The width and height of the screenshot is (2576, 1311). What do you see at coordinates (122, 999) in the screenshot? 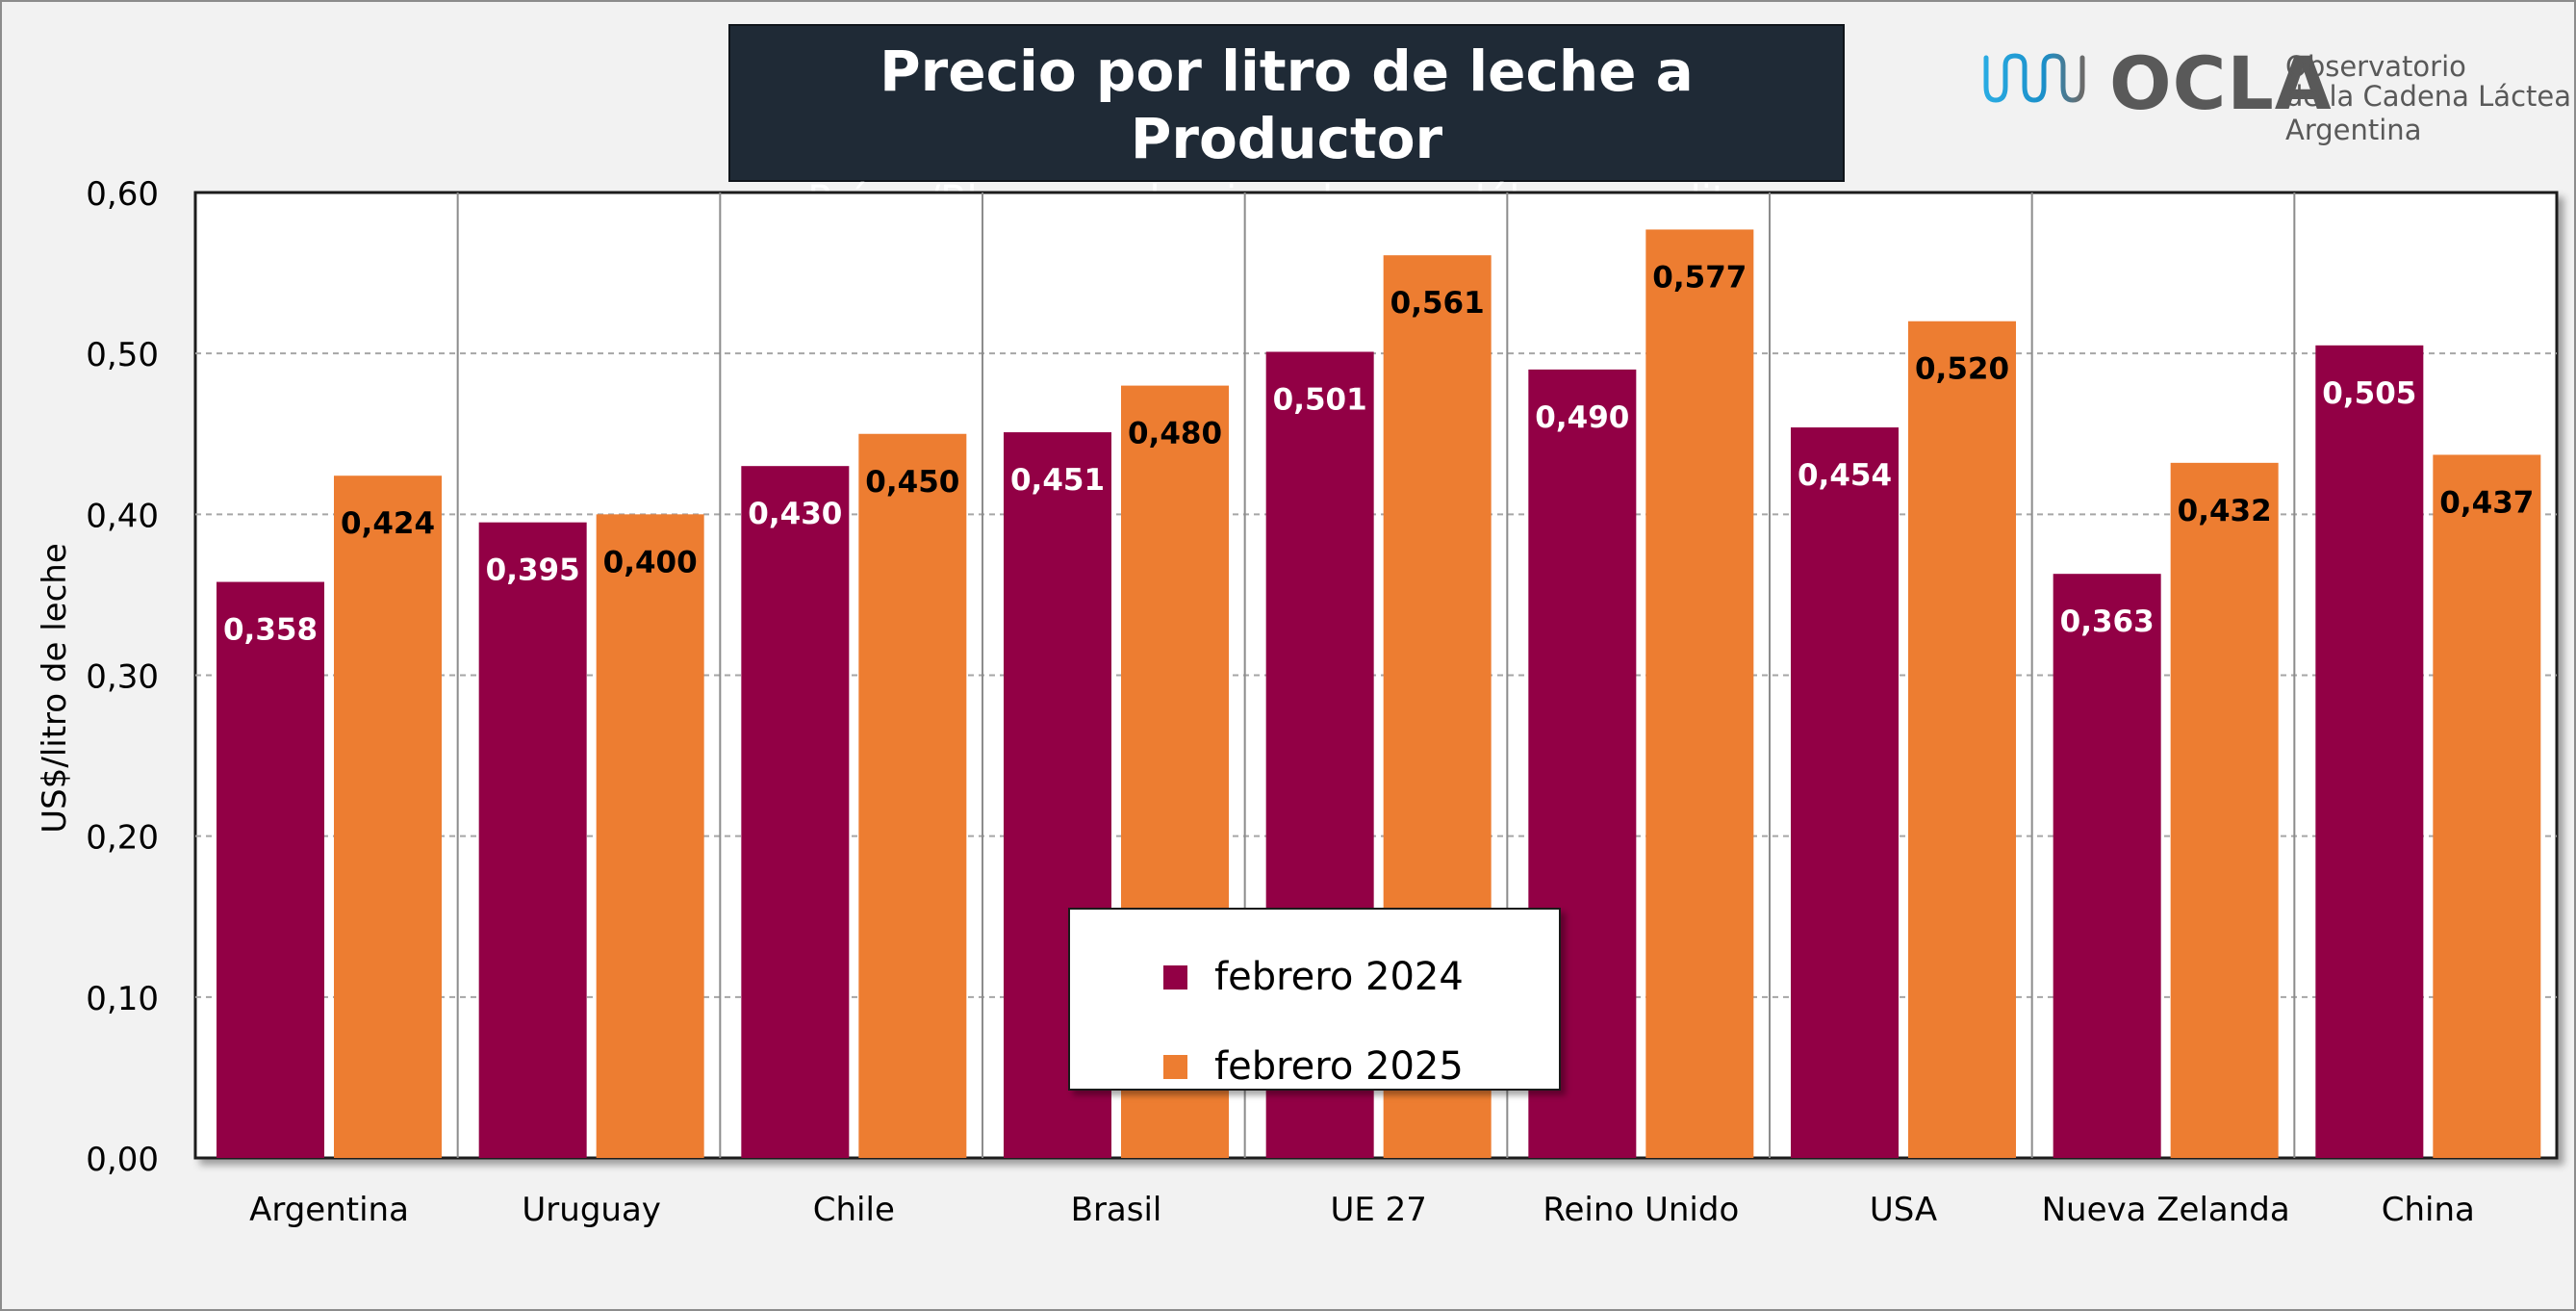
I see `y-tick-label: 0,10` at bounding box center [122, 999].